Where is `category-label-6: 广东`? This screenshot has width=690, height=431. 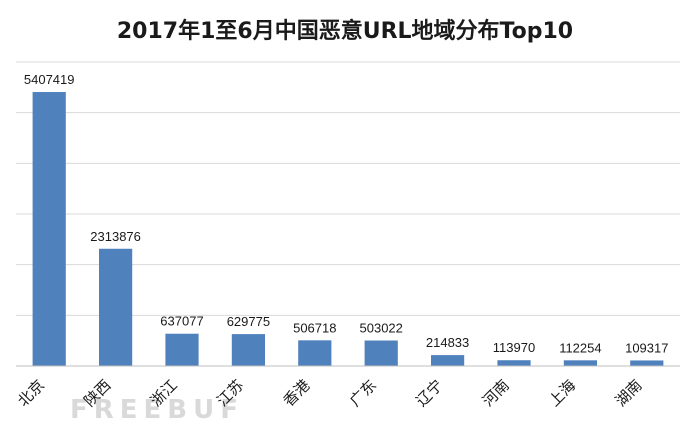
category-label-6: 广东 is located at coordinates (363, 393).